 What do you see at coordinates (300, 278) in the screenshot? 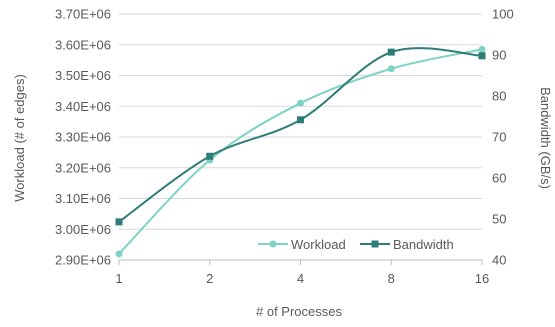
I see `x-tick-label: 4` at bounding box center [300, 278].